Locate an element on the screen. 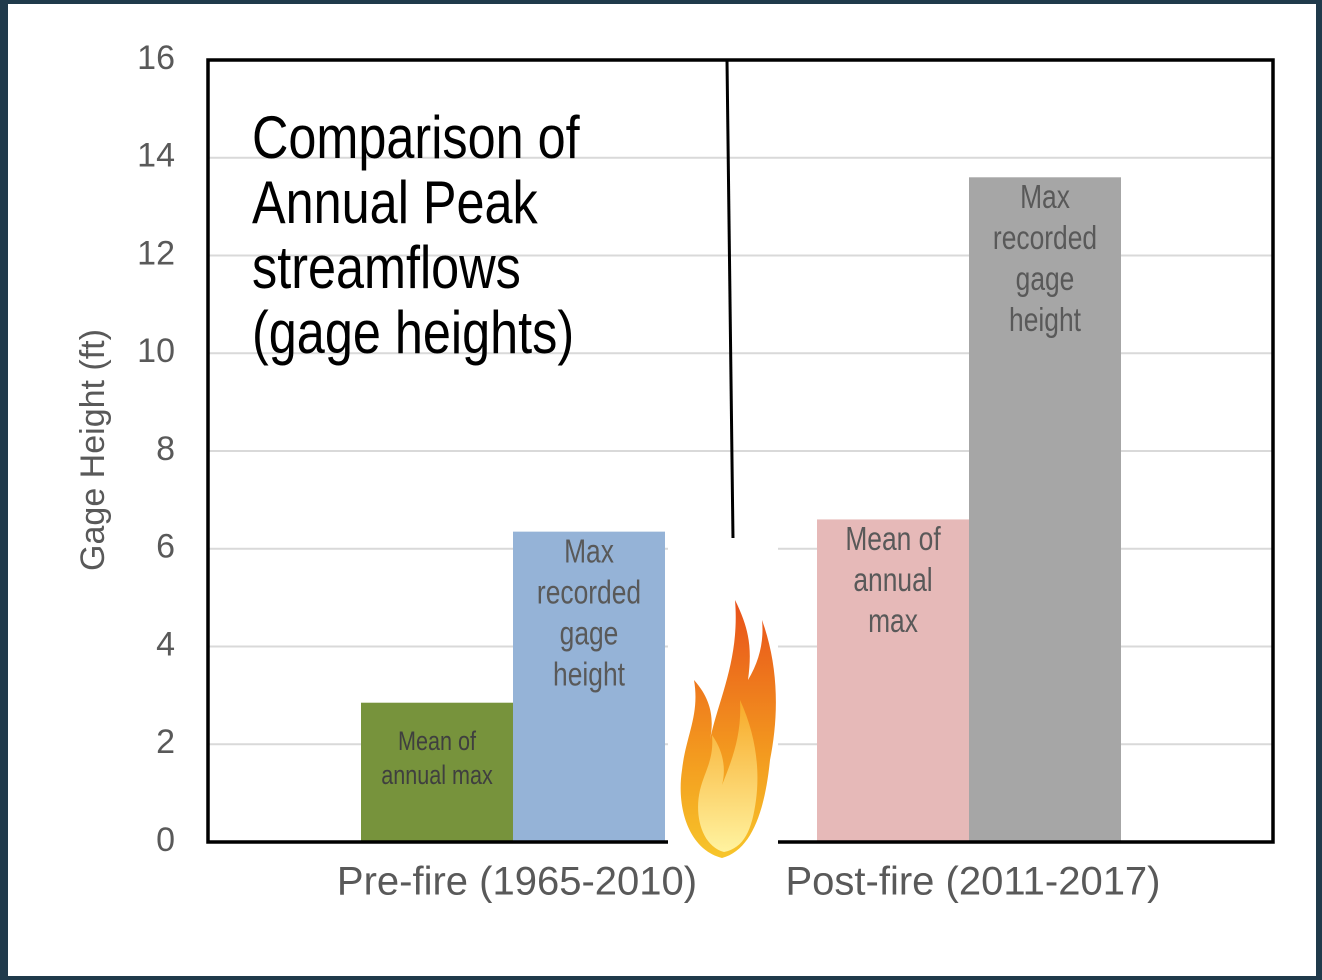 The height and width of the screenshot is (980, 1322). bar-label: annual is located at coordinates (892, 580).